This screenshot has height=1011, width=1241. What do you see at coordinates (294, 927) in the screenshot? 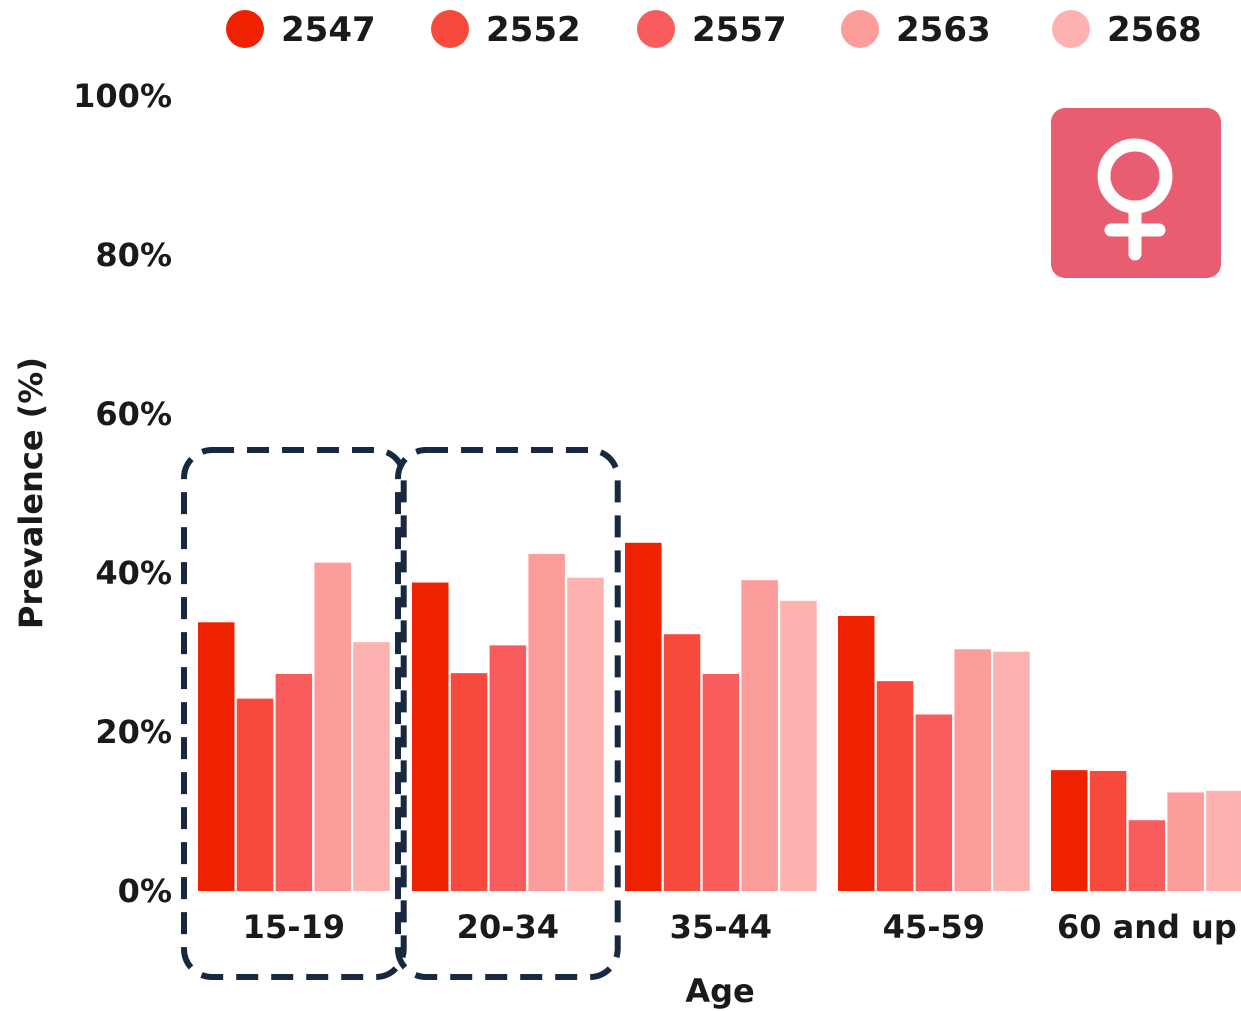
I see `x-tick-label: 15-19` at bounding box center [294, 927].